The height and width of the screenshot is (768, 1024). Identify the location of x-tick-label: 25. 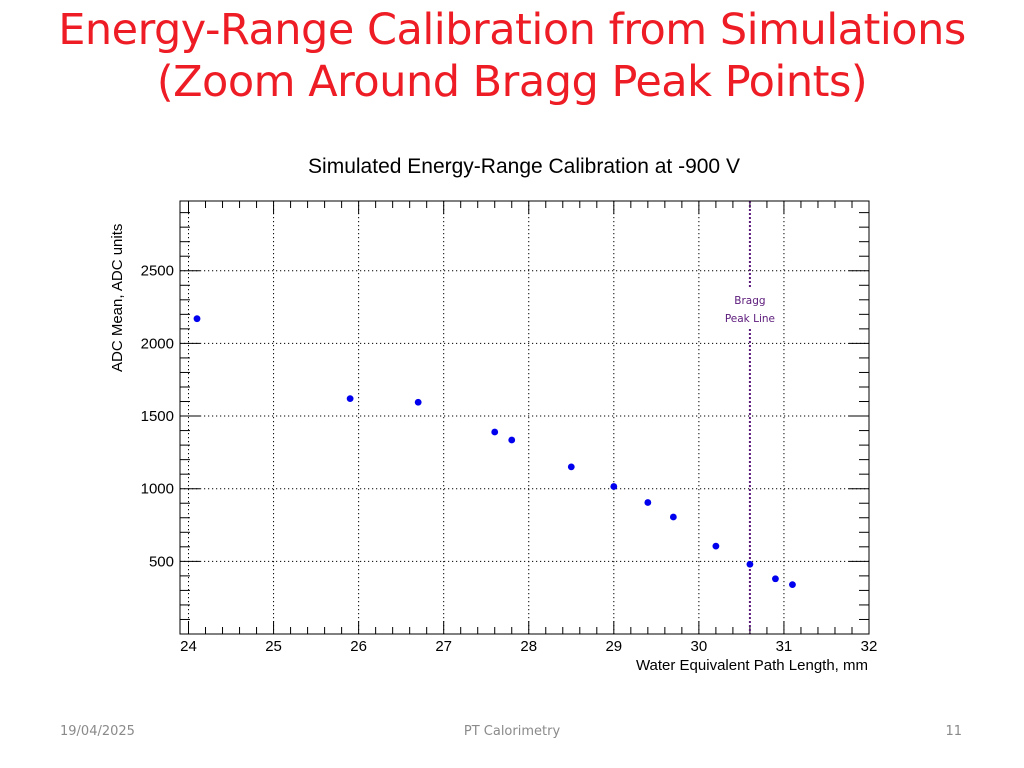
(273, 646).